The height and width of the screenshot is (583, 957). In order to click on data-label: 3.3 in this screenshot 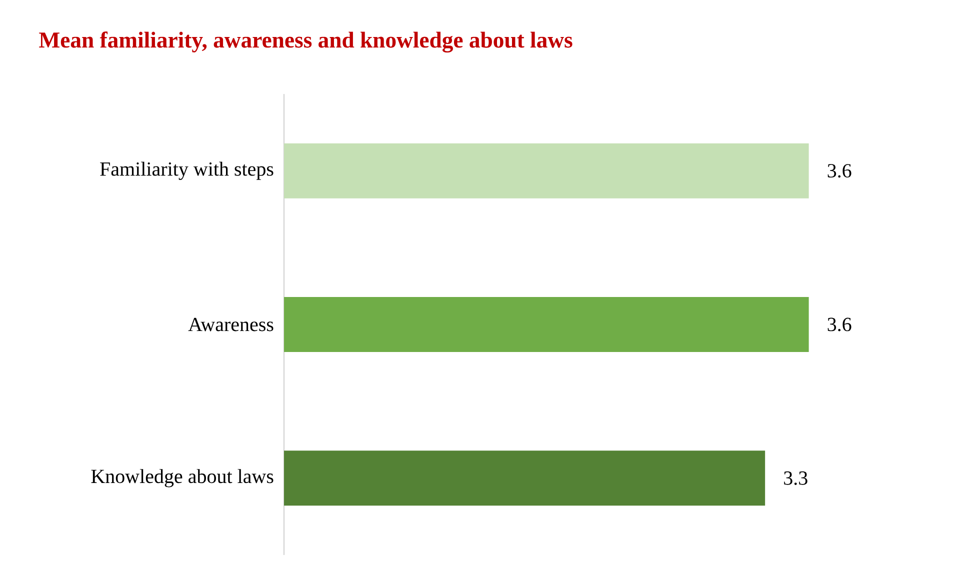, I will do `click(796, 478)`.